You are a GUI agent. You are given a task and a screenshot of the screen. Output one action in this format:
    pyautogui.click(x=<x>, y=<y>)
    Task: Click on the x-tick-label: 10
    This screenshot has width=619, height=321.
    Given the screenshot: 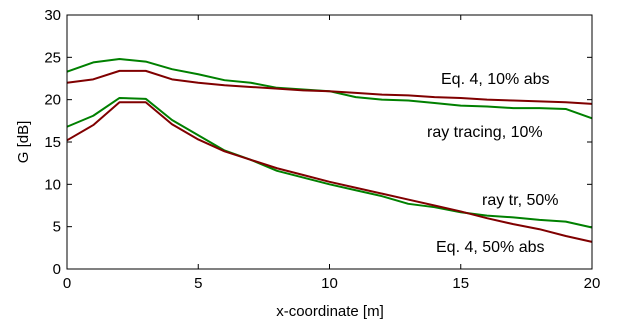 What is the action you would take?
    pyautogui.click(x=329, y=283)
    